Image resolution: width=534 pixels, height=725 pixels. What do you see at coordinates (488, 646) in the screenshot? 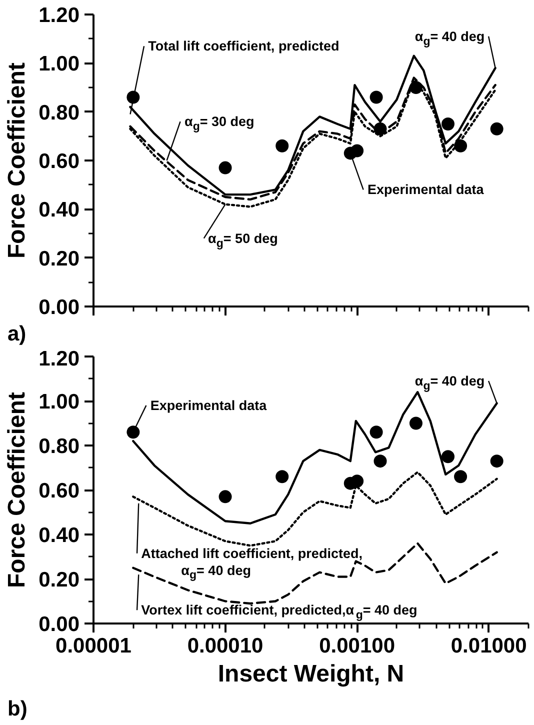
I see `x-tick-label: 0.01000` at bounding box center [488, 646].